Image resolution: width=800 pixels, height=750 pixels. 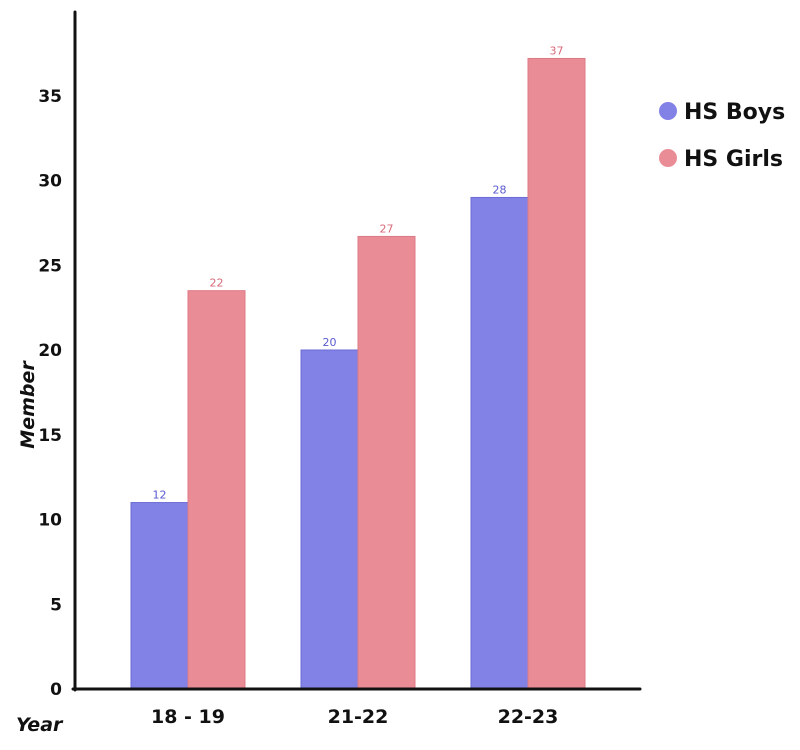 What do you see at coordinates (217, 283) in the screenshot?
I see `data-label-hs-girls-0: 22` at bounding box center [217, 283].